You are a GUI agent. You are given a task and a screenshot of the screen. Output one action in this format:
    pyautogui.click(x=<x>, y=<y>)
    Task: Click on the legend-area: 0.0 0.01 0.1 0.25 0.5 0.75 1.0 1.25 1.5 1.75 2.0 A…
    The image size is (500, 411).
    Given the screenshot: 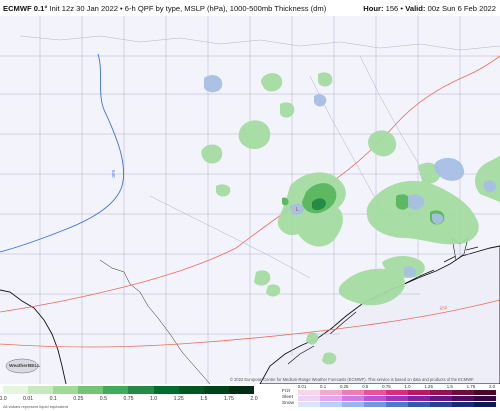 What is the action you would take?
    pyautogui.click(x=250, y=397)
    